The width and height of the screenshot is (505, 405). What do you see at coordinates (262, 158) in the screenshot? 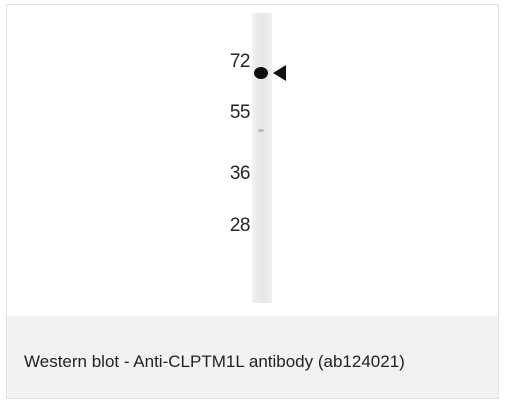
I see `blot-lane` at bounding box center [262, 158].